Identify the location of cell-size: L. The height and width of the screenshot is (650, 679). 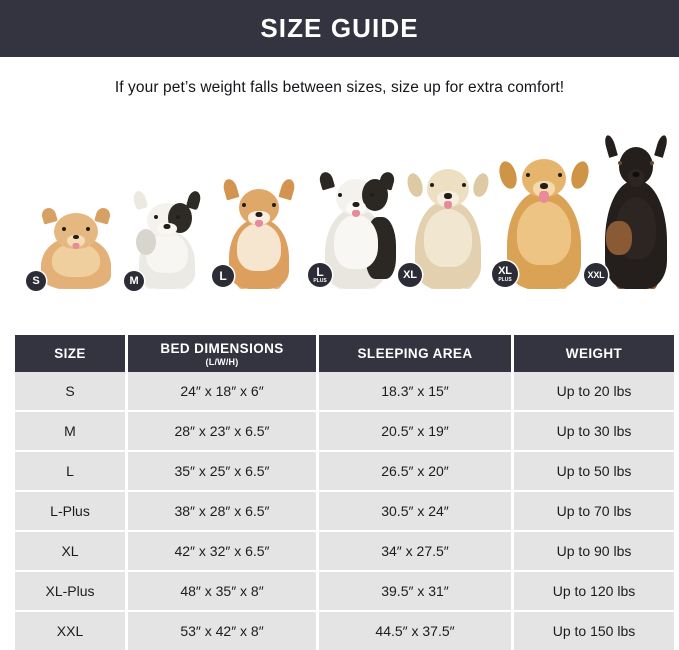
(71, 472).